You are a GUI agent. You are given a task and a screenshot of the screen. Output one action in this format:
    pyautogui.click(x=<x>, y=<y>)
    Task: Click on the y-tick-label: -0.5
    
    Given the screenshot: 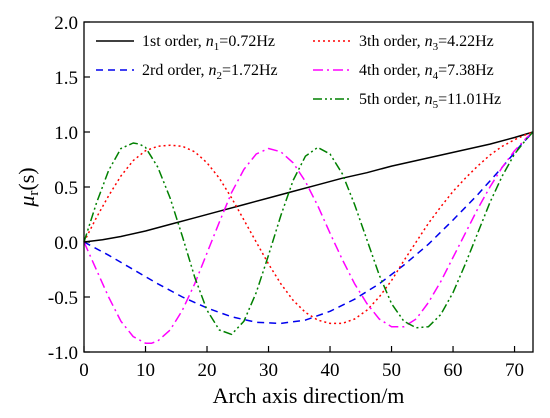 What is the action you would take?
    pyautogui.click(x=63, y=298)
    